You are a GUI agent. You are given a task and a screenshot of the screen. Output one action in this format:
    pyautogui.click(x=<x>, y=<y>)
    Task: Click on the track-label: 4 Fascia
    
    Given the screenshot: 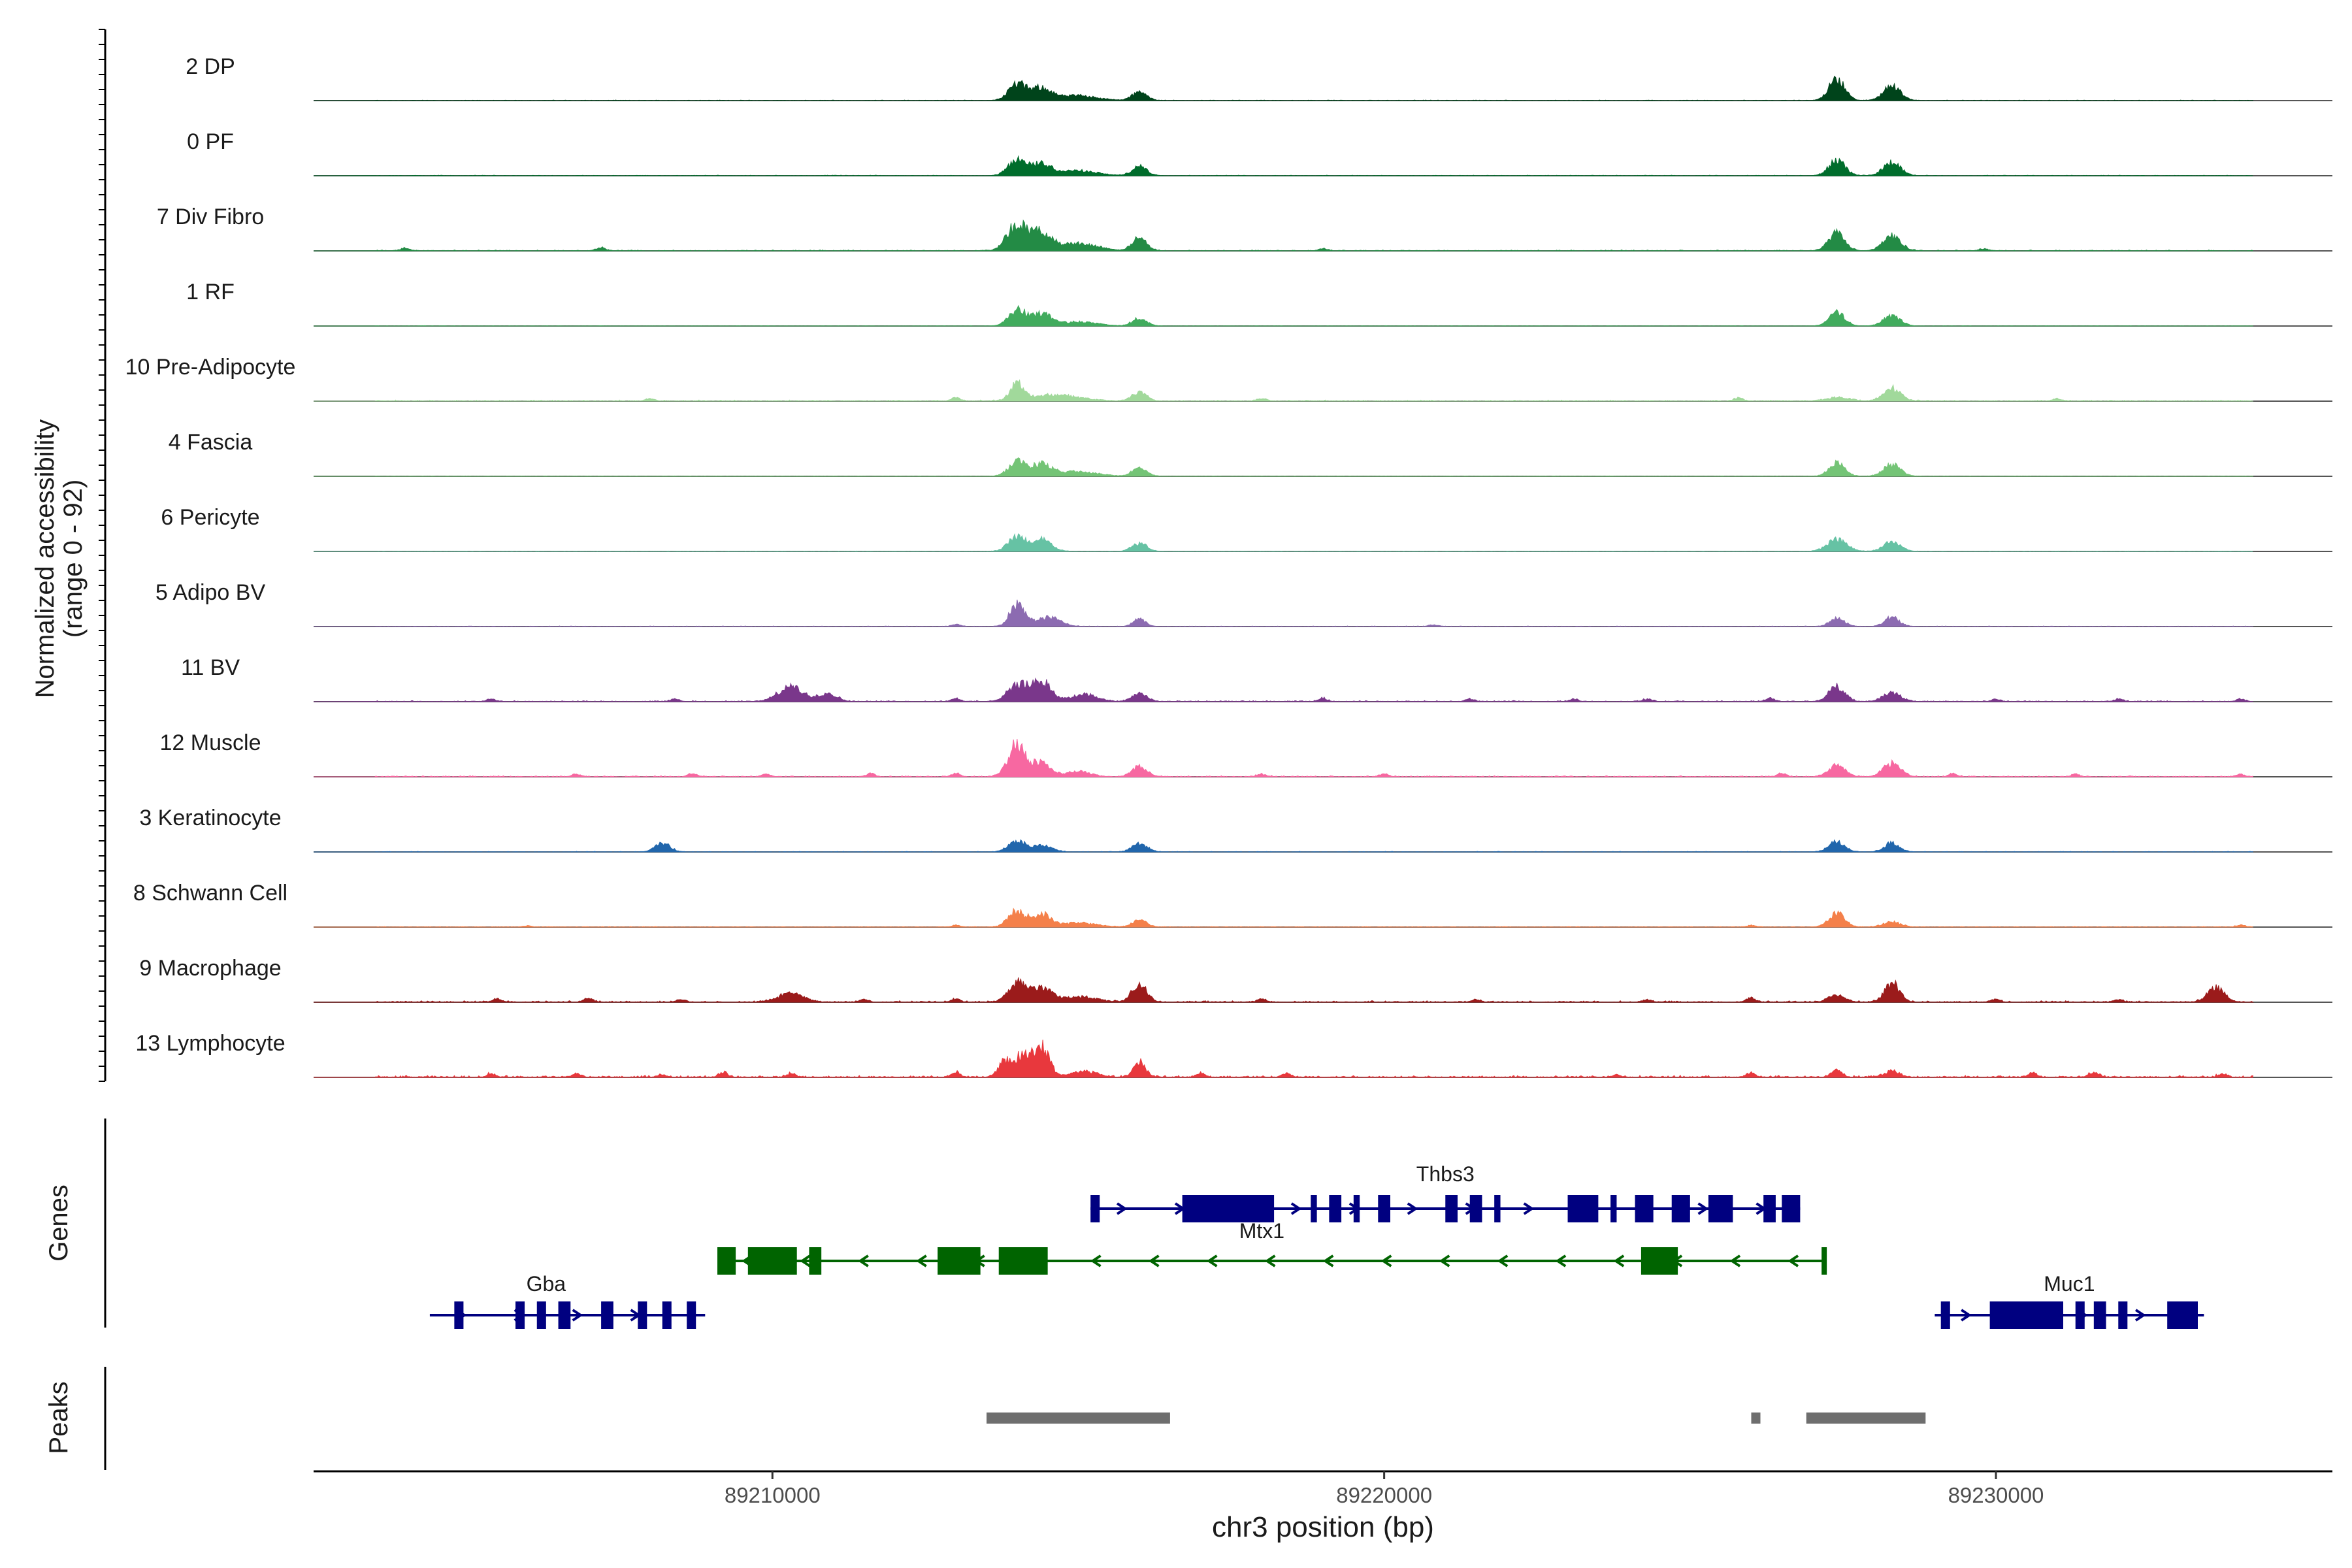 What is the action you would take?
    pyautogui.click(x=211, y=442)
    